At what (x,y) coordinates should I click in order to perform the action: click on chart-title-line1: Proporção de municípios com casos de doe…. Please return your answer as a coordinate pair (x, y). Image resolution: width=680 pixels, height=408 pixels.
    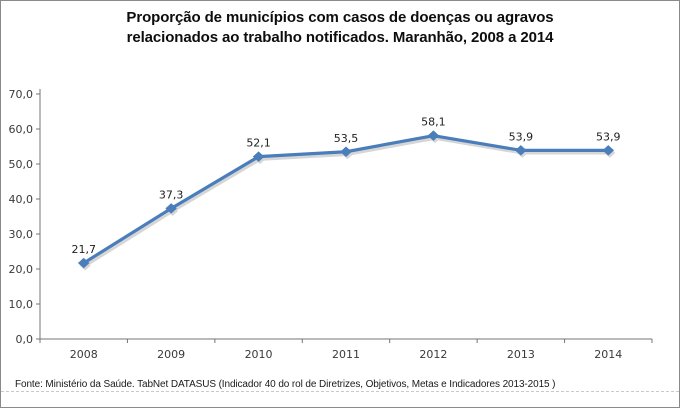
    Looking at the image, I should click on (340, 17).